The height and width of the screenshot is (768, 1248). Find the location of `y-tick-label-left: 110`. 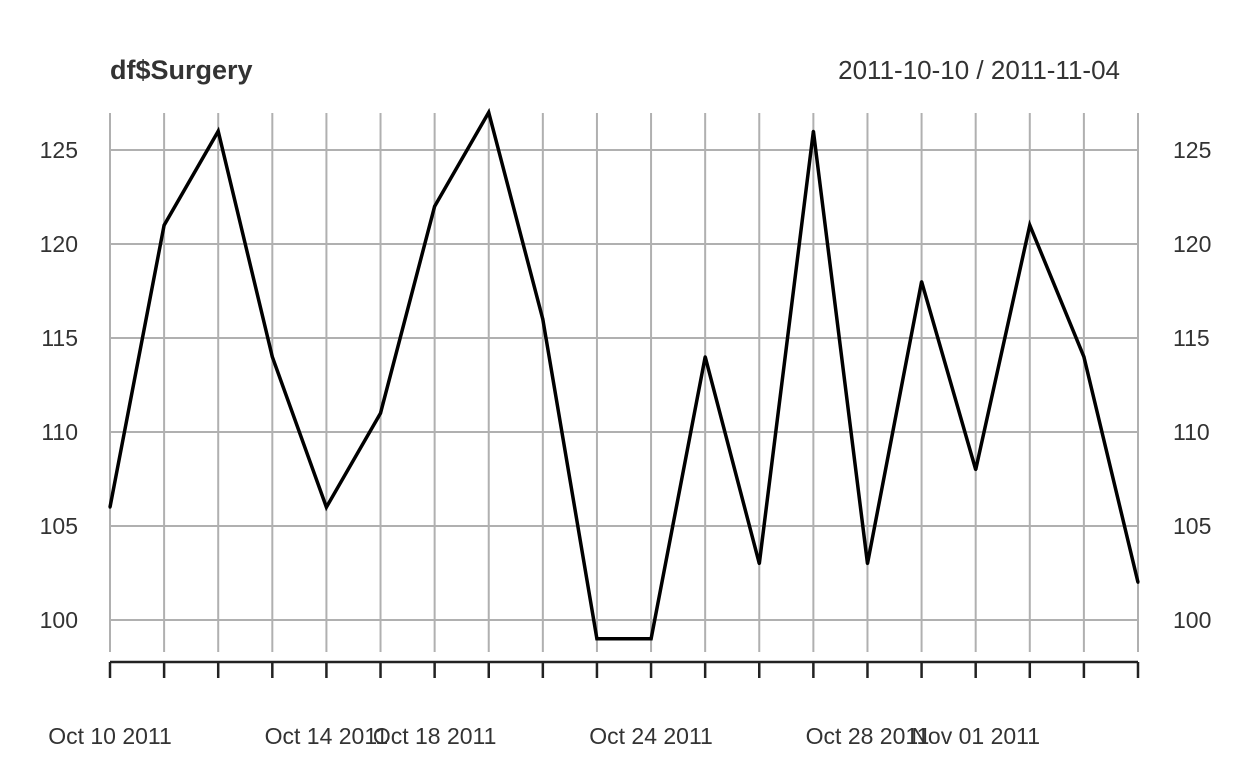

y-tick-label-left: 110 is located at coordinates (59, 432).